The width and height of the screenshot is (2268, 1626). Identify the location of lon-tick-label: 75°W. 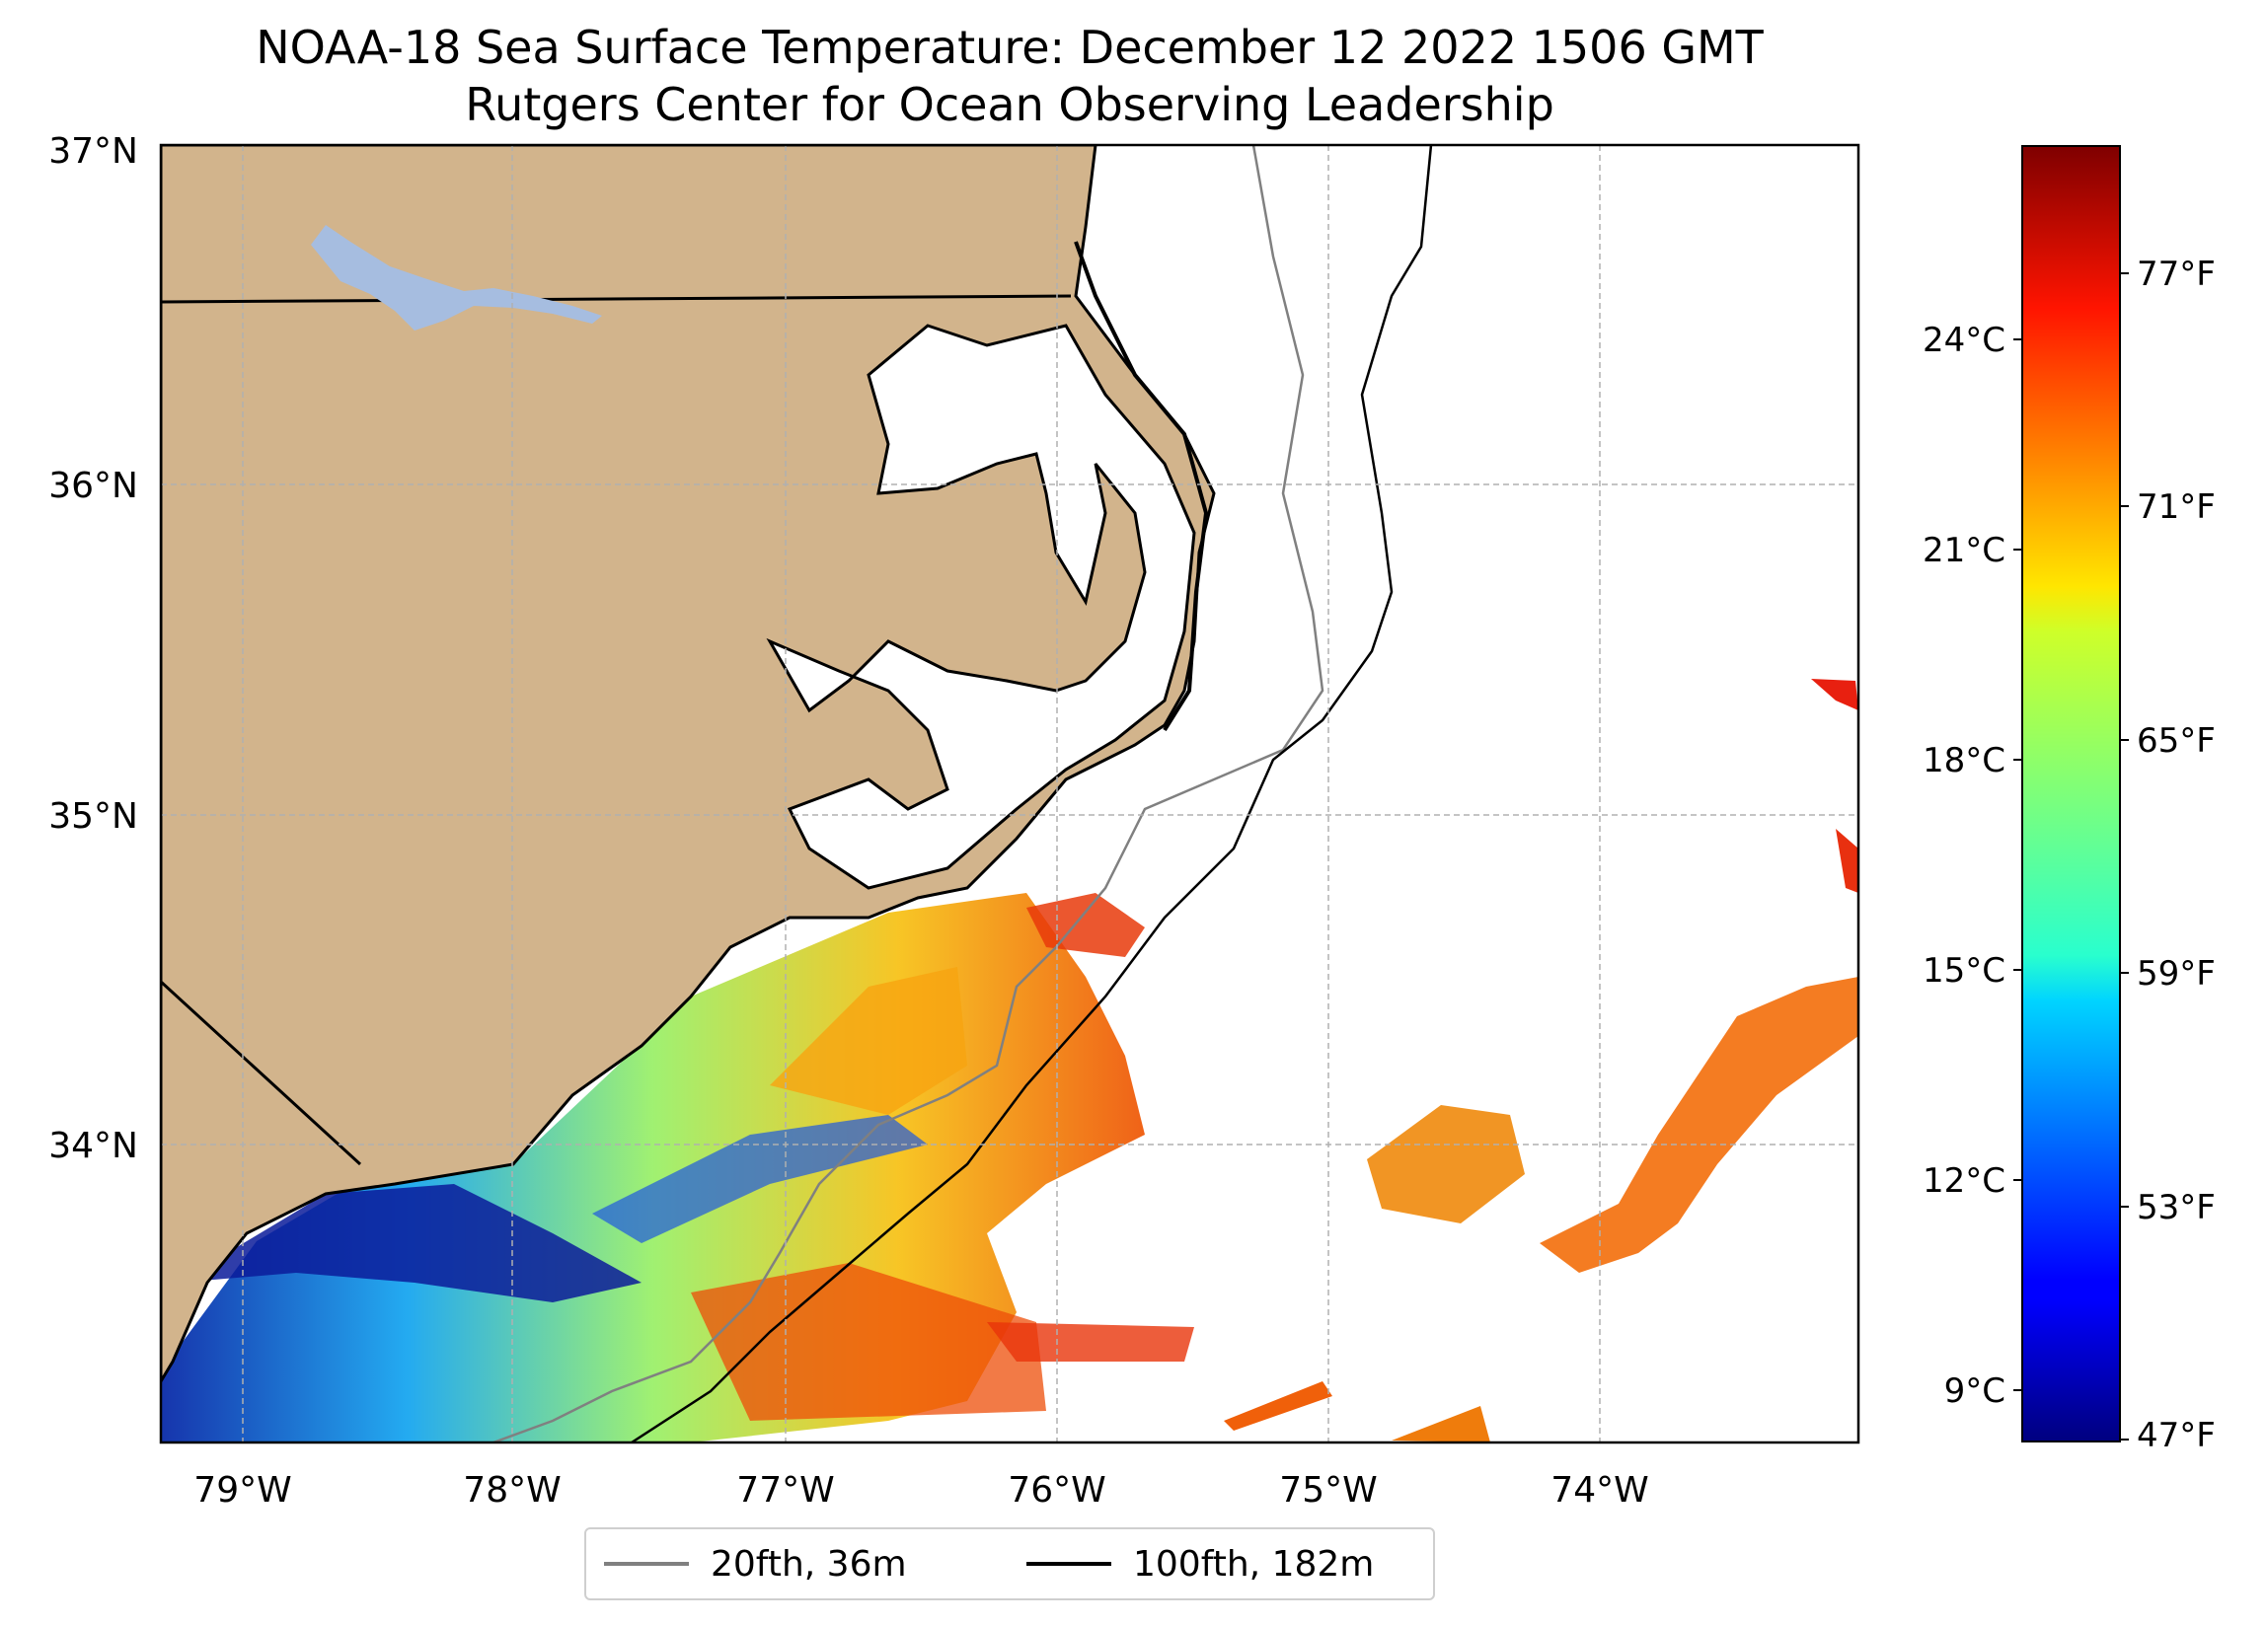
(1328, 1490).